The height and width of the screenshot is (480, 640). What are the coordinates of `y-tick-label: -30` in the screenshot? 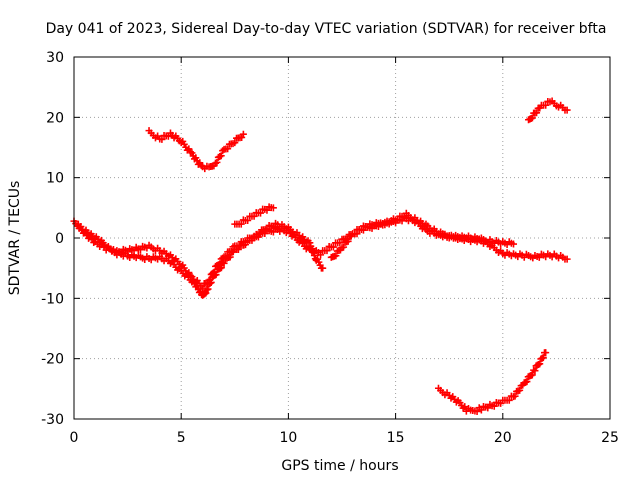 It's located at (52, 420).